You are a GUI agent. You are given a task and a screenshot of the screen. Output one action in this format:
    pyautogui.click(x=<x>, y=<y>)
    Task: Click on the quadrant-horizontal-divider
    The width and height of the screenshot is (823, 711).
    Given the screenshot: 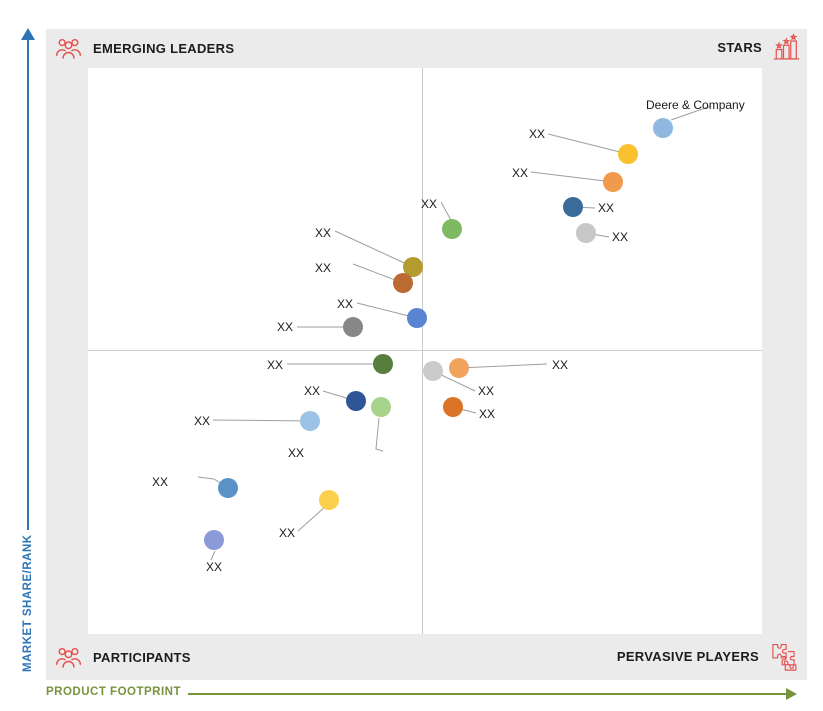 What is the action you would take?
    pyautogui.click(x=425, y=350)
    